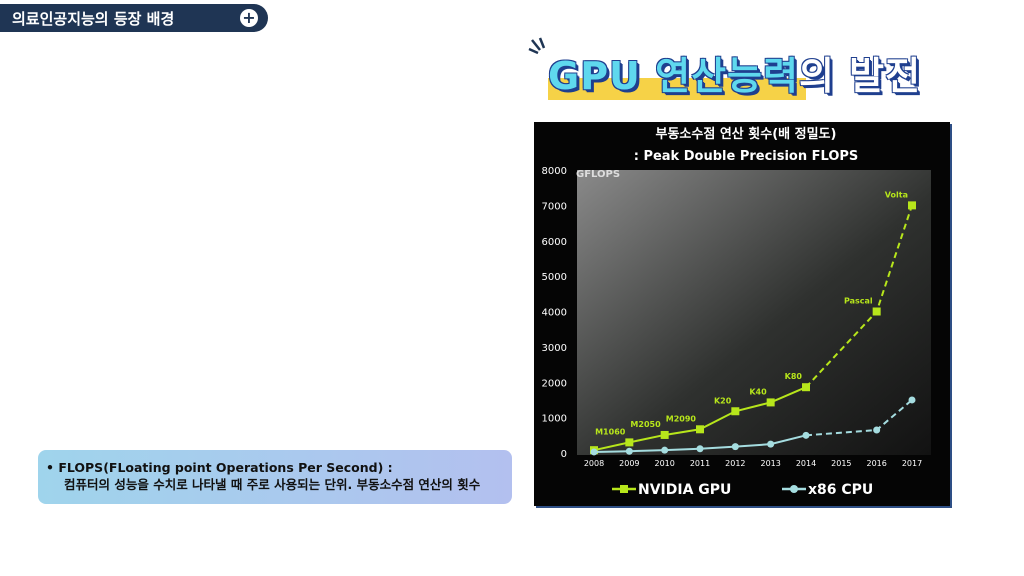 This screenshot has width=1024, height=576. What do you see at coordinates (594, 463) in the screenshot?
I see `x-tick-label: 2008` at bounding box center [594, 463].